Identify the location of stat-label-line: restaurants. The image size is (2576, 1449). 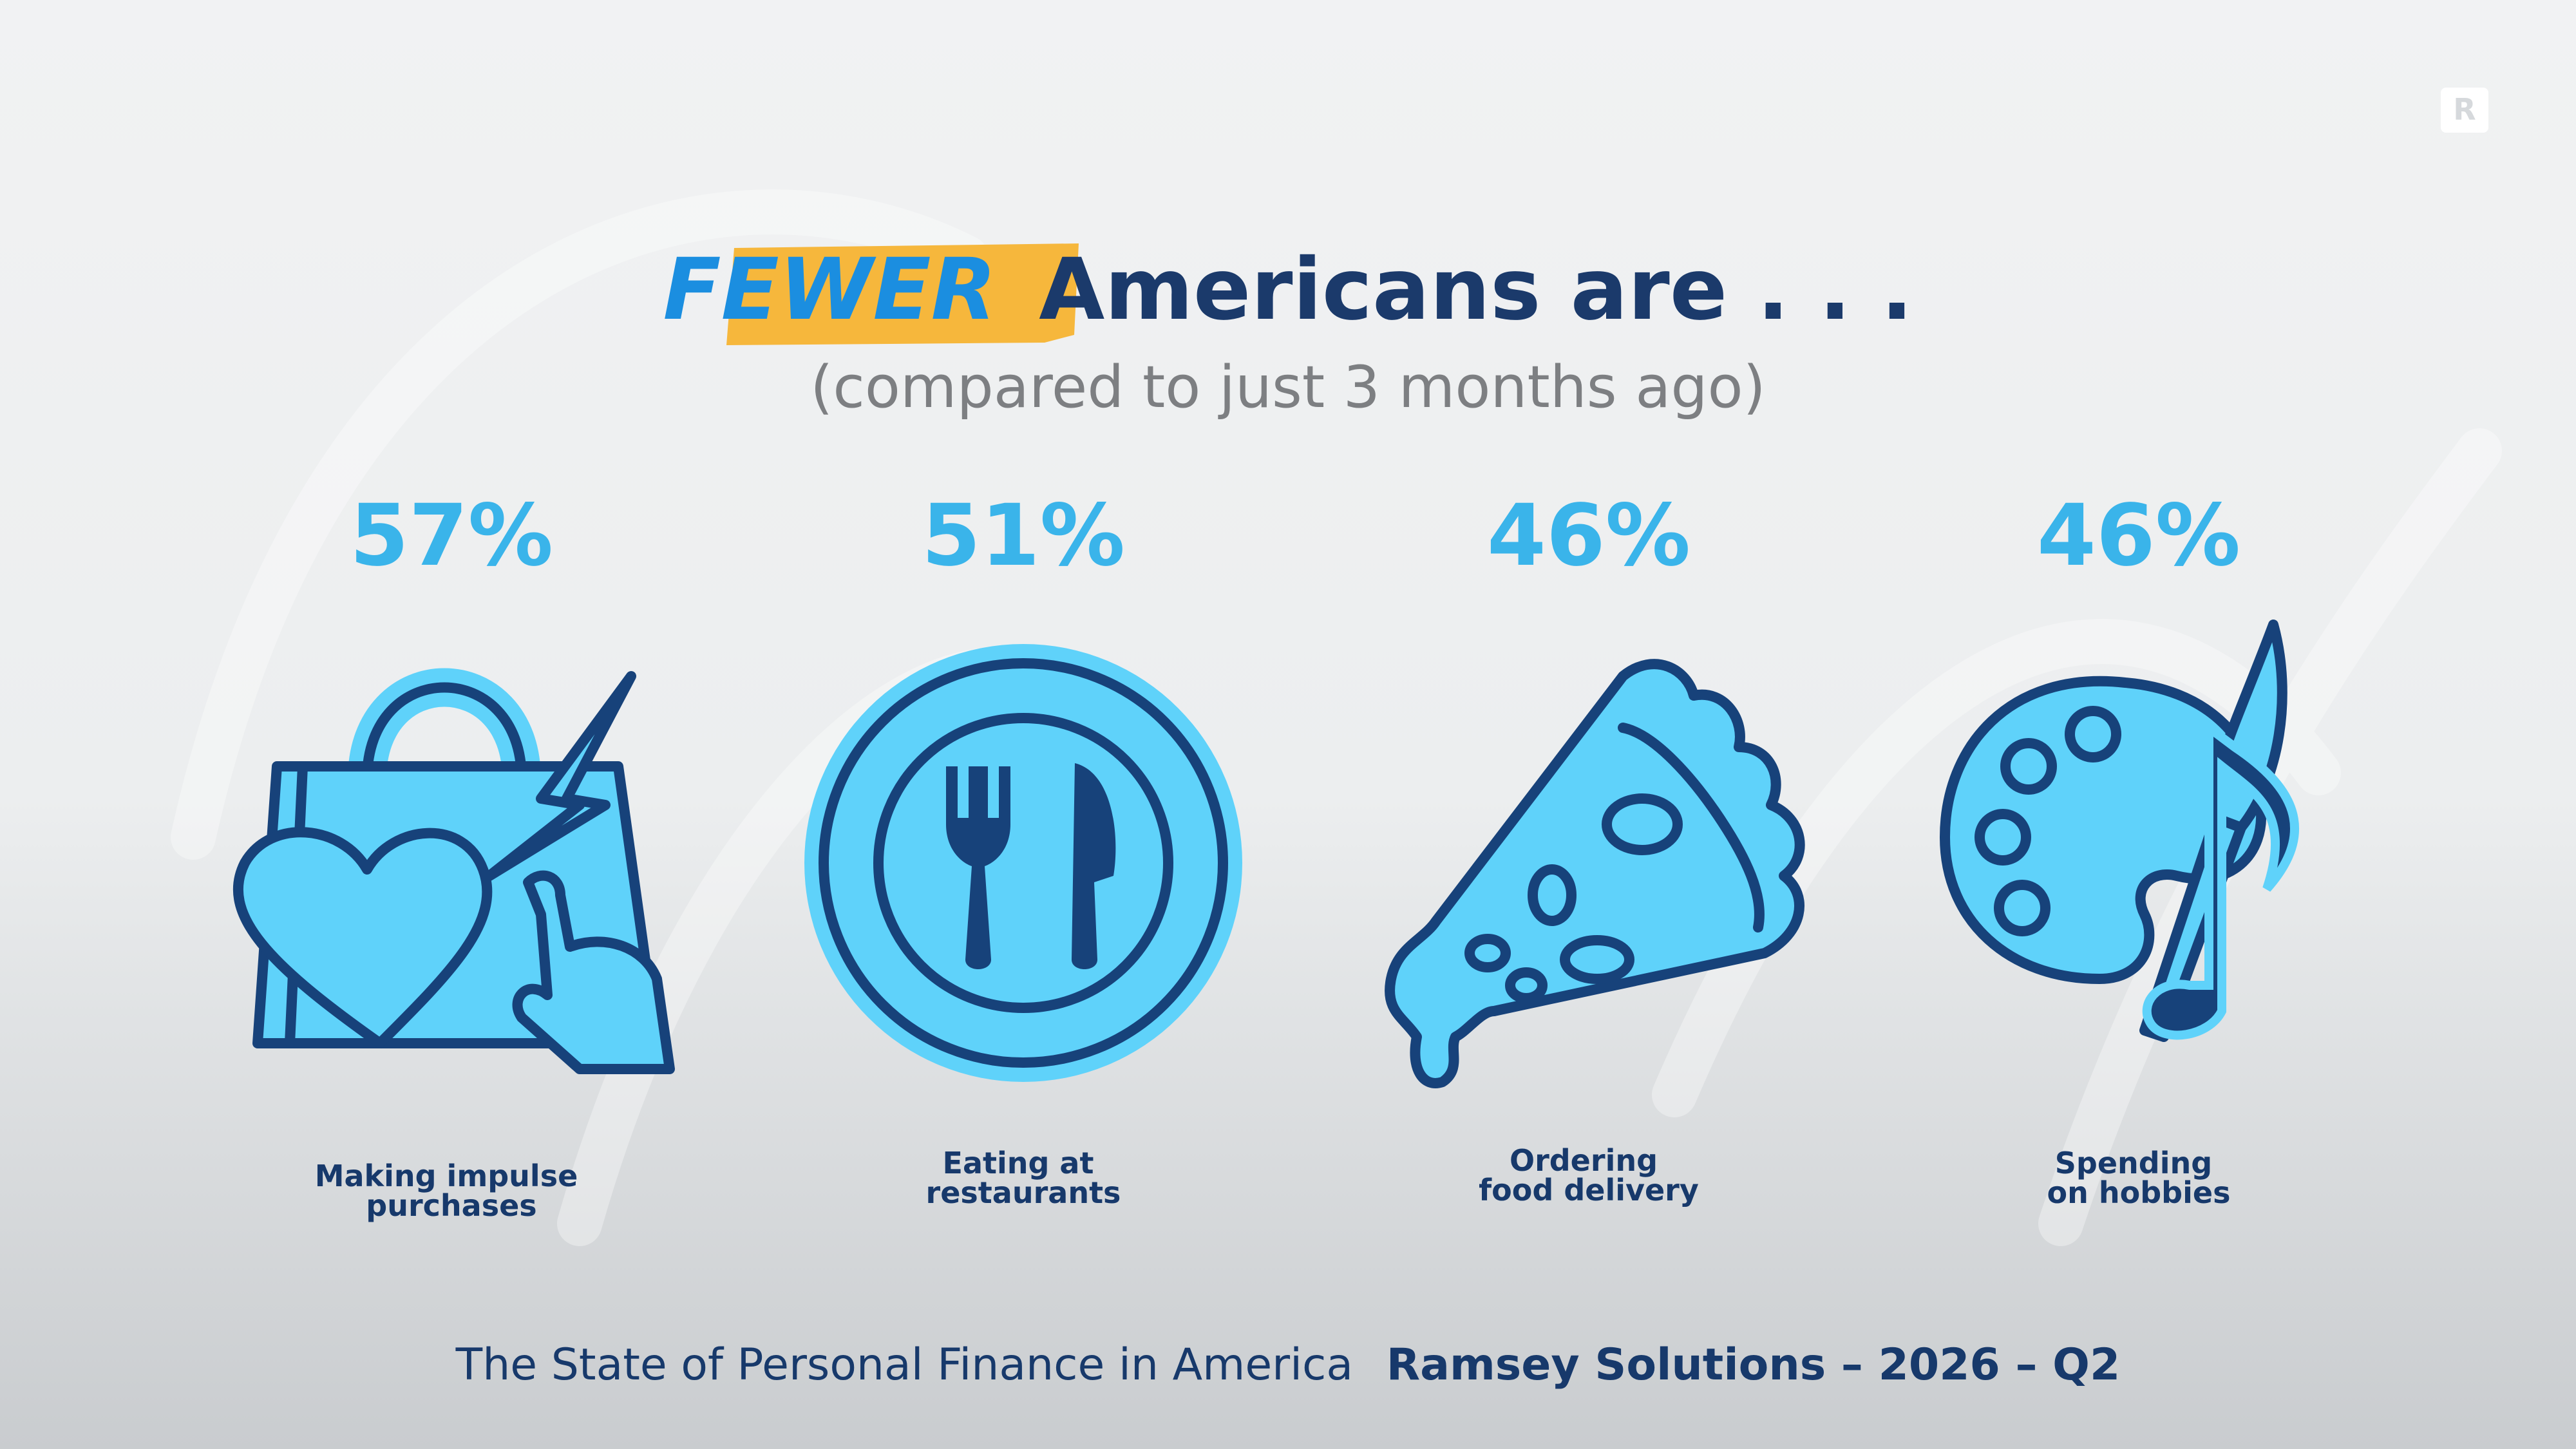
(1023, 1192).